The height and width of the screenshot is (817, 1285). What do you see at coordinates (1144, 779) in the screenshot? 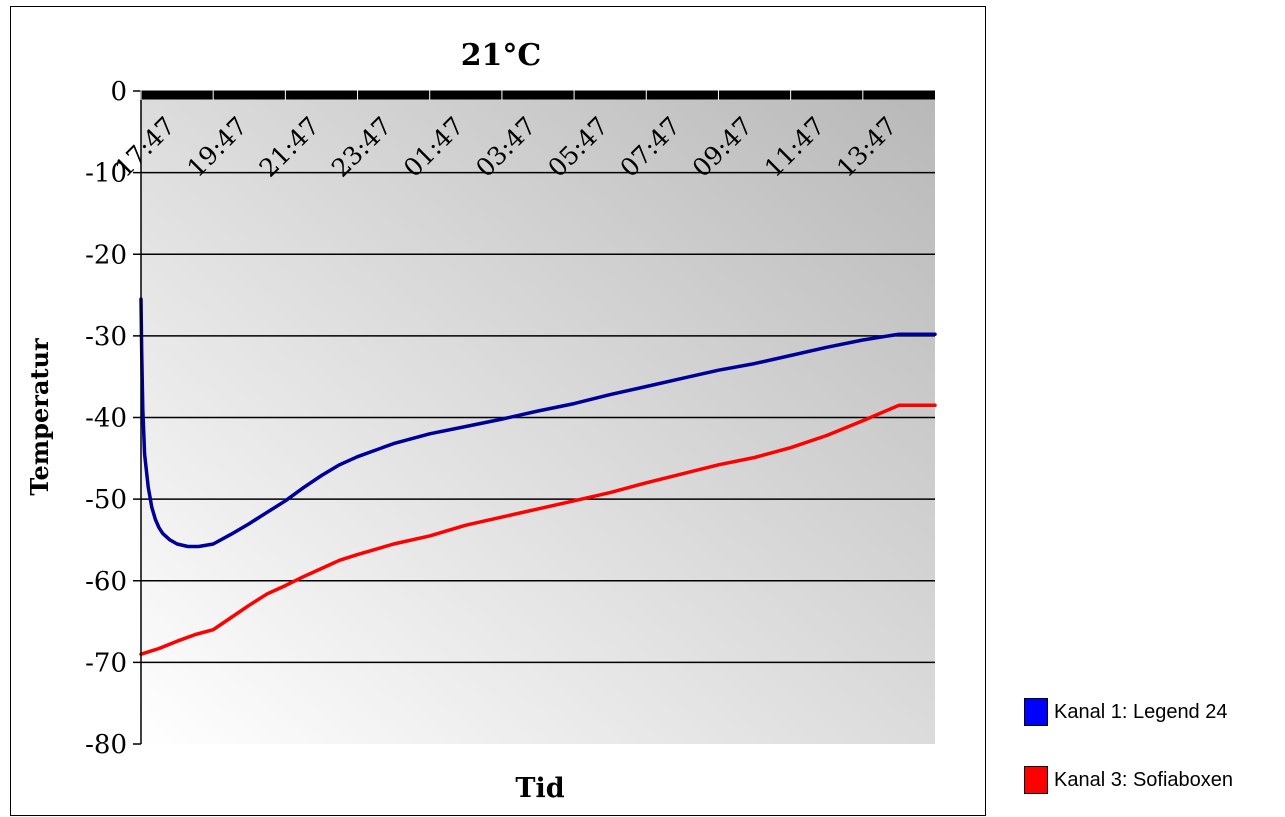
I see `legend-label-kanal-3: Kanal 3: Sofiaboxen` at bounding box center [1144, 779].